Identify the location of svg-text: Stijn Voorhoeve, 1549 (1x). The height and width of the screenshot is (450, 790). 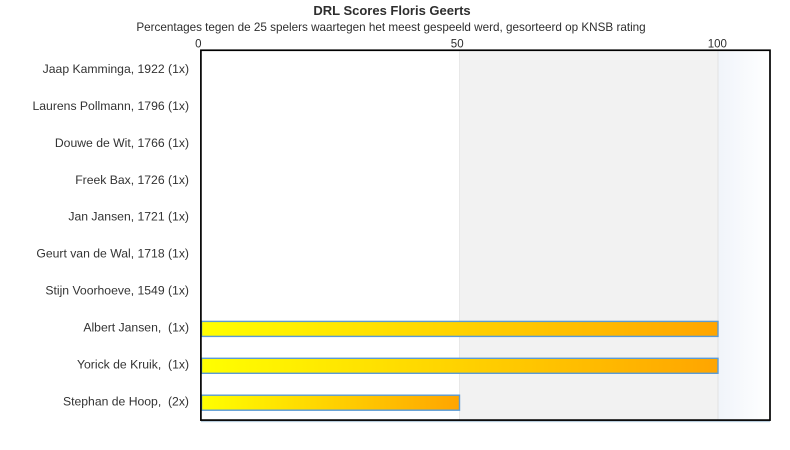
(117, 290).